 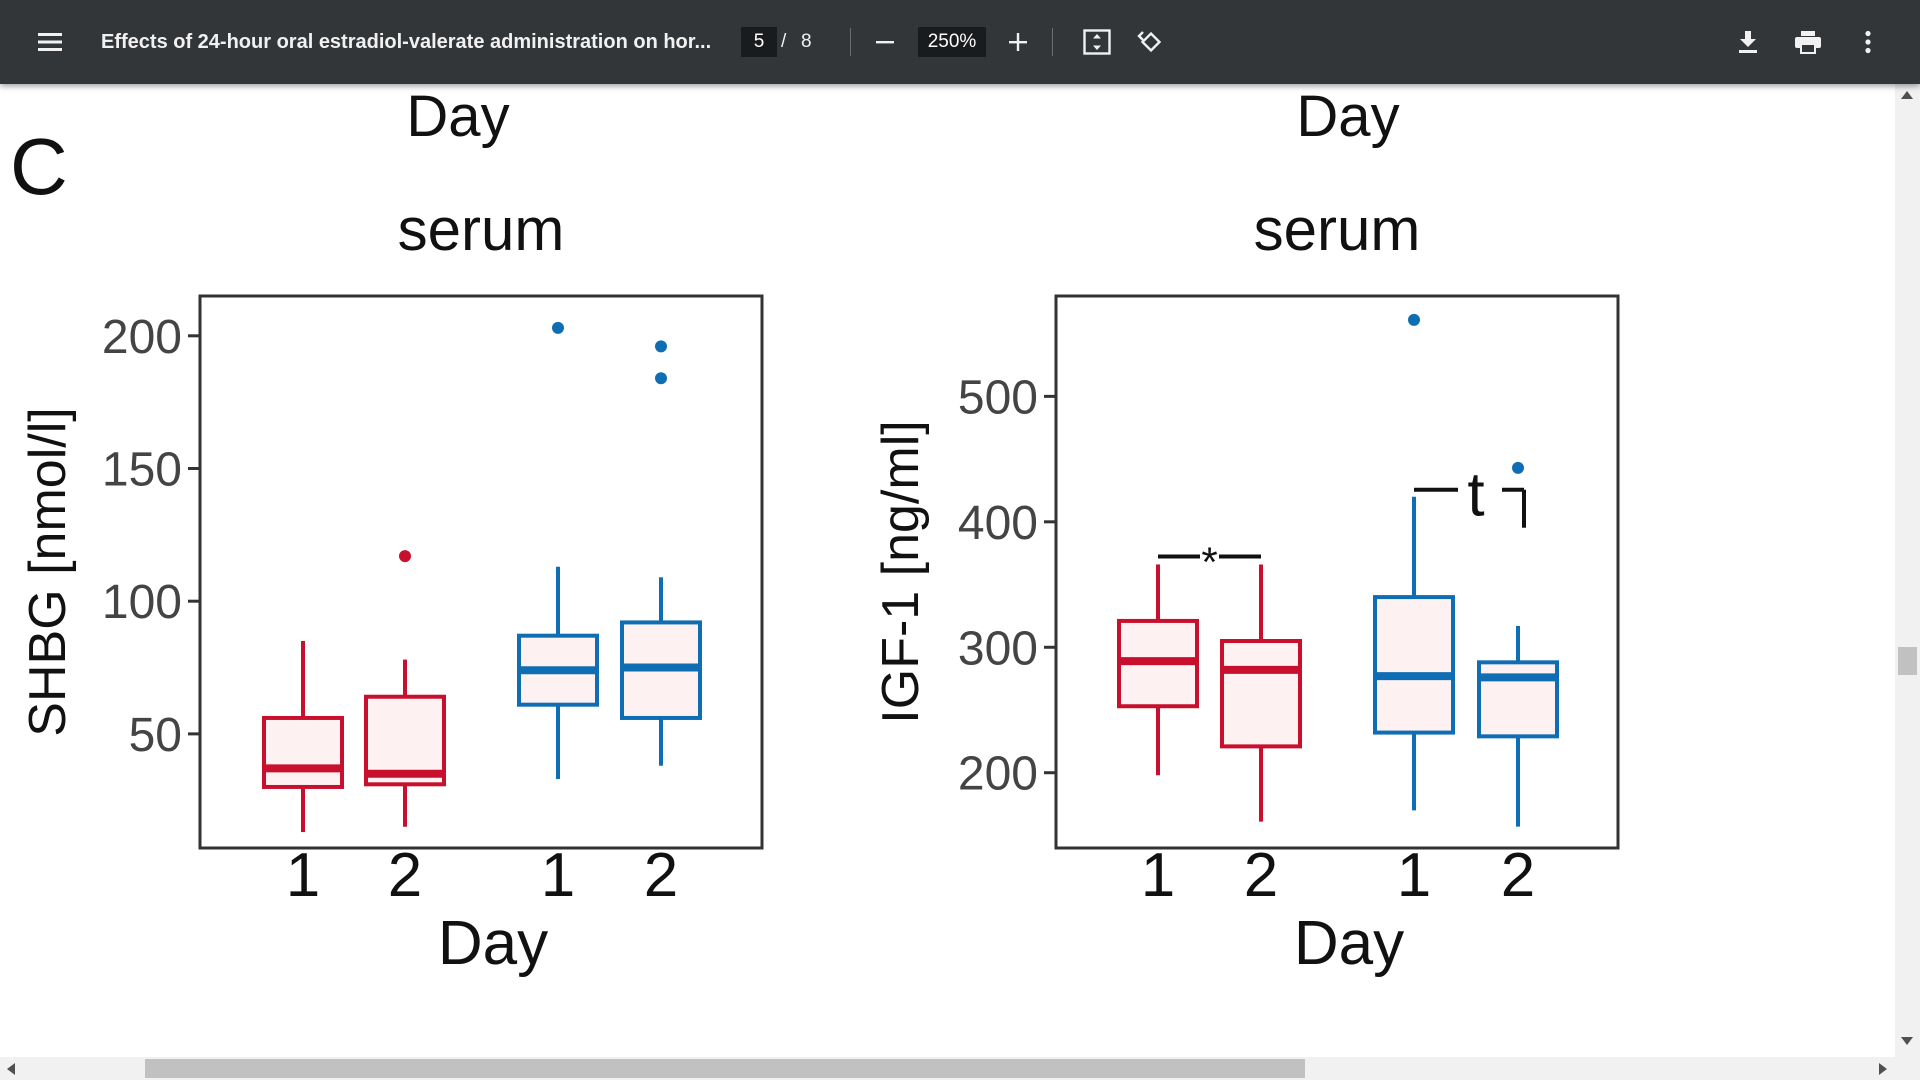 I want to click on vertical-scrollbar-thumb, so click(x=1907, y=661).